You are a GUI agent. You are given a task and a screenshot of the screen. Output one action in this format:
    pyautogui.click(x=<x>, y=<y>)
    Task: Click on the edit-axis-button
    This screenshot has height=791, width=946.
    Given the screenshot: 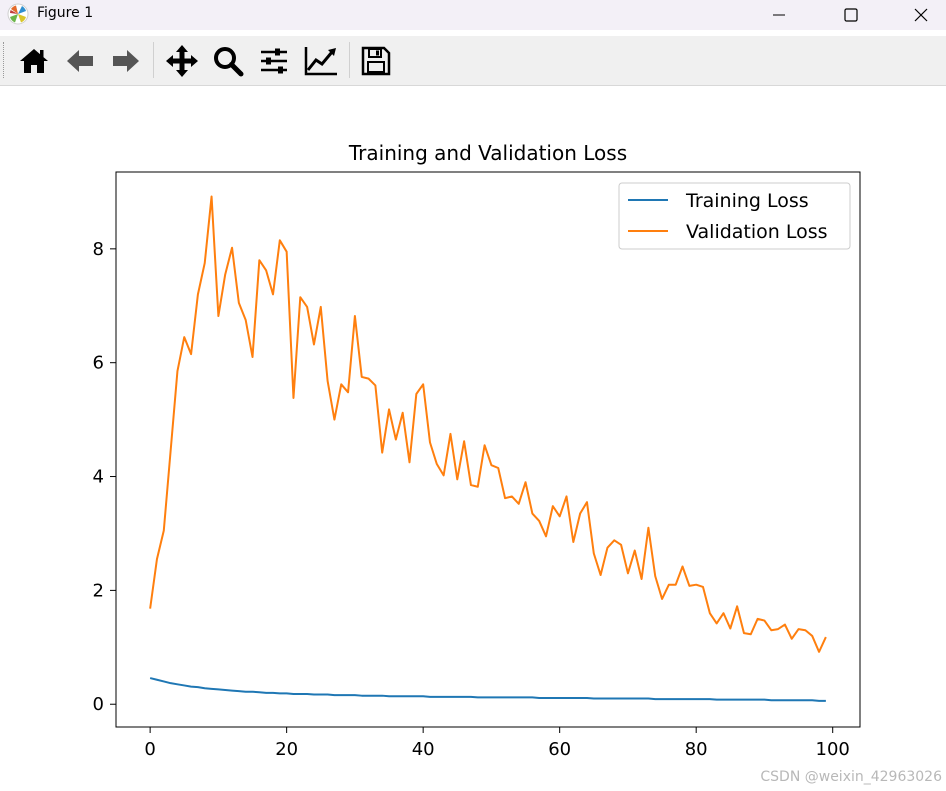 What is the action you would take?
    pyautogui.click(x=321, y=61)
    